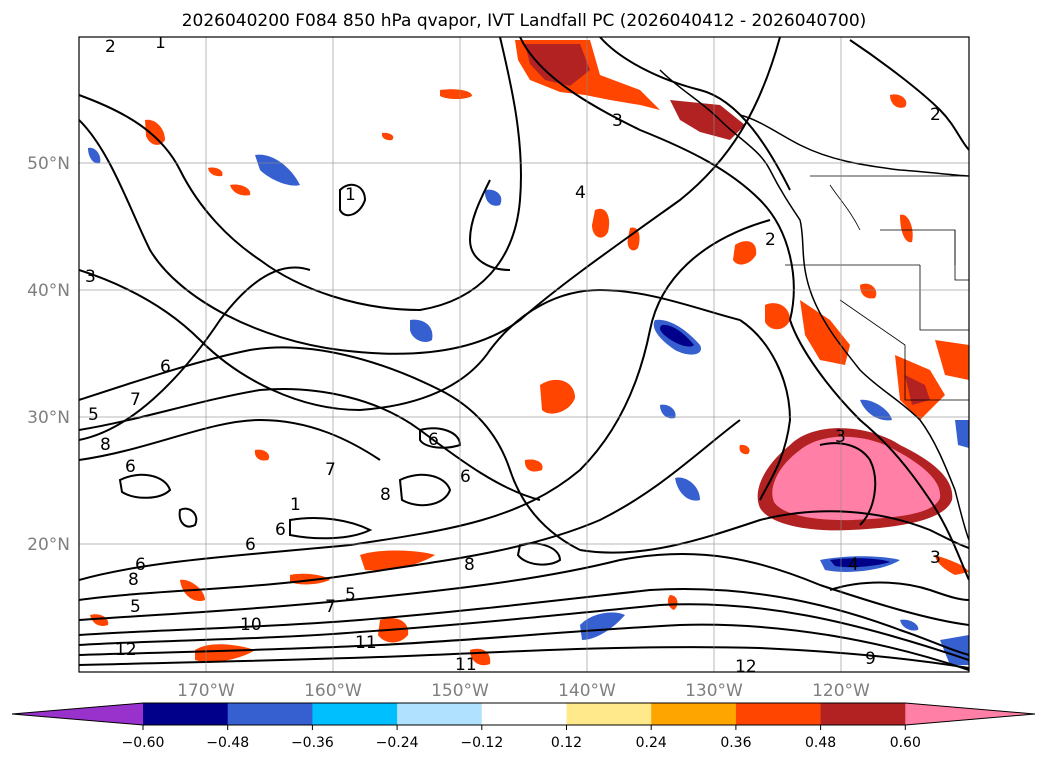  What do you see at coordinates (48, 291) in the screenshot?
I see `lat-label: 40°N` at bounding box center [48, 291].